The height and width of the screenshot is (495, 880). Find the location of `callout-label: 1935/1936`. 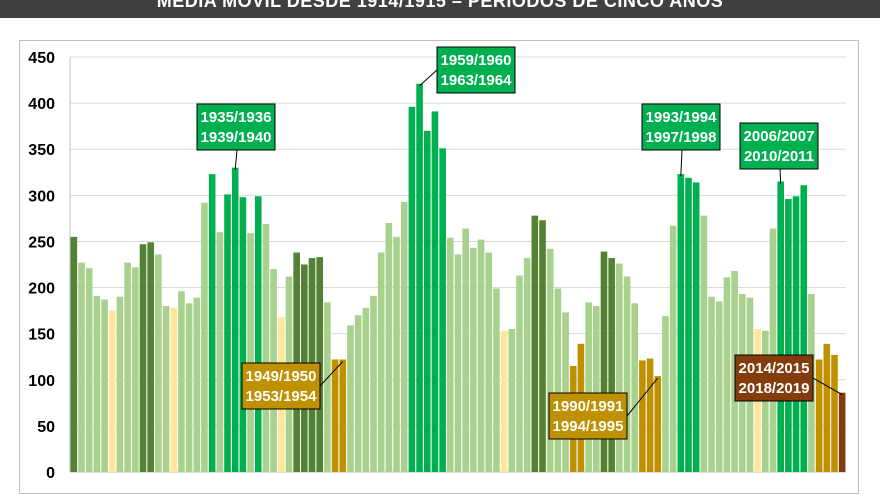

callout-label: 1935/1936 is located at coordinates (236, 117).